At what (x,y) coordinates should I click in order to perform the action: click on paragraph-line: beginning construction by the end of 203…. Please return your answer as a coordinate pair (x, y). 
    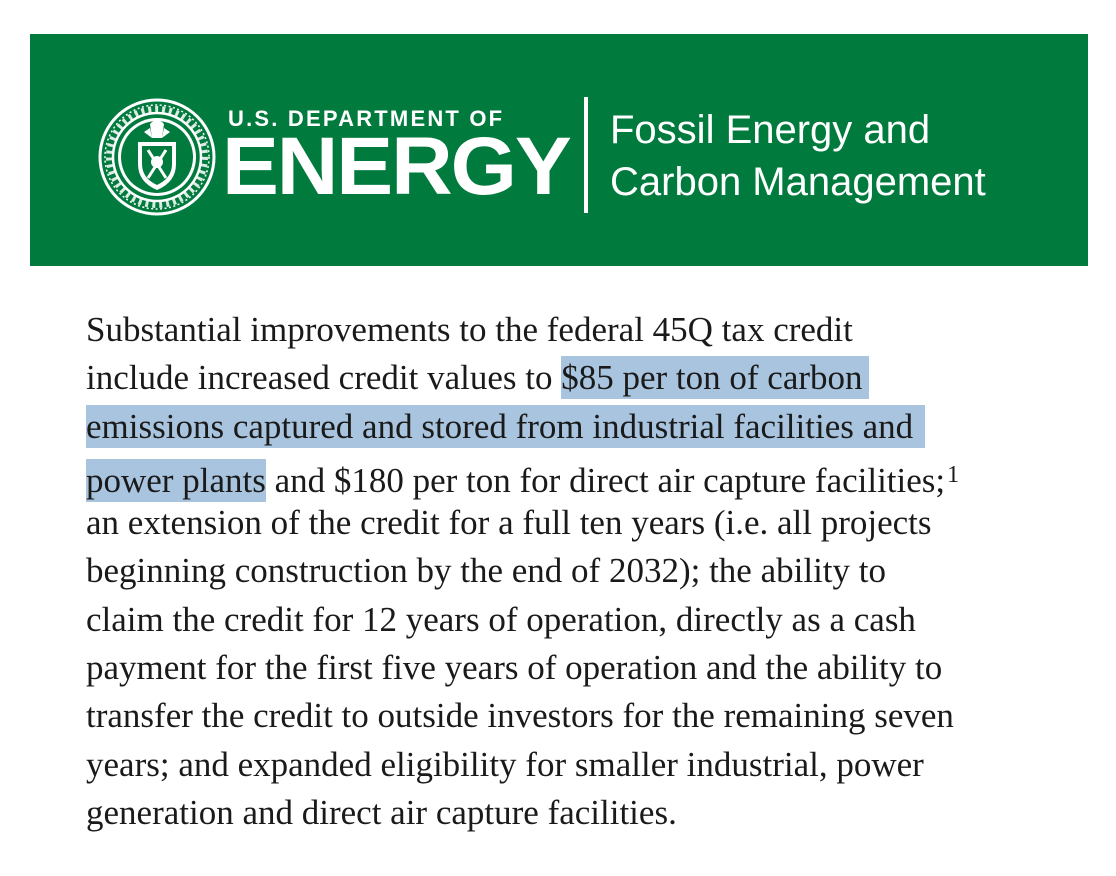
    Looking at the image, I should click on (591, 571).